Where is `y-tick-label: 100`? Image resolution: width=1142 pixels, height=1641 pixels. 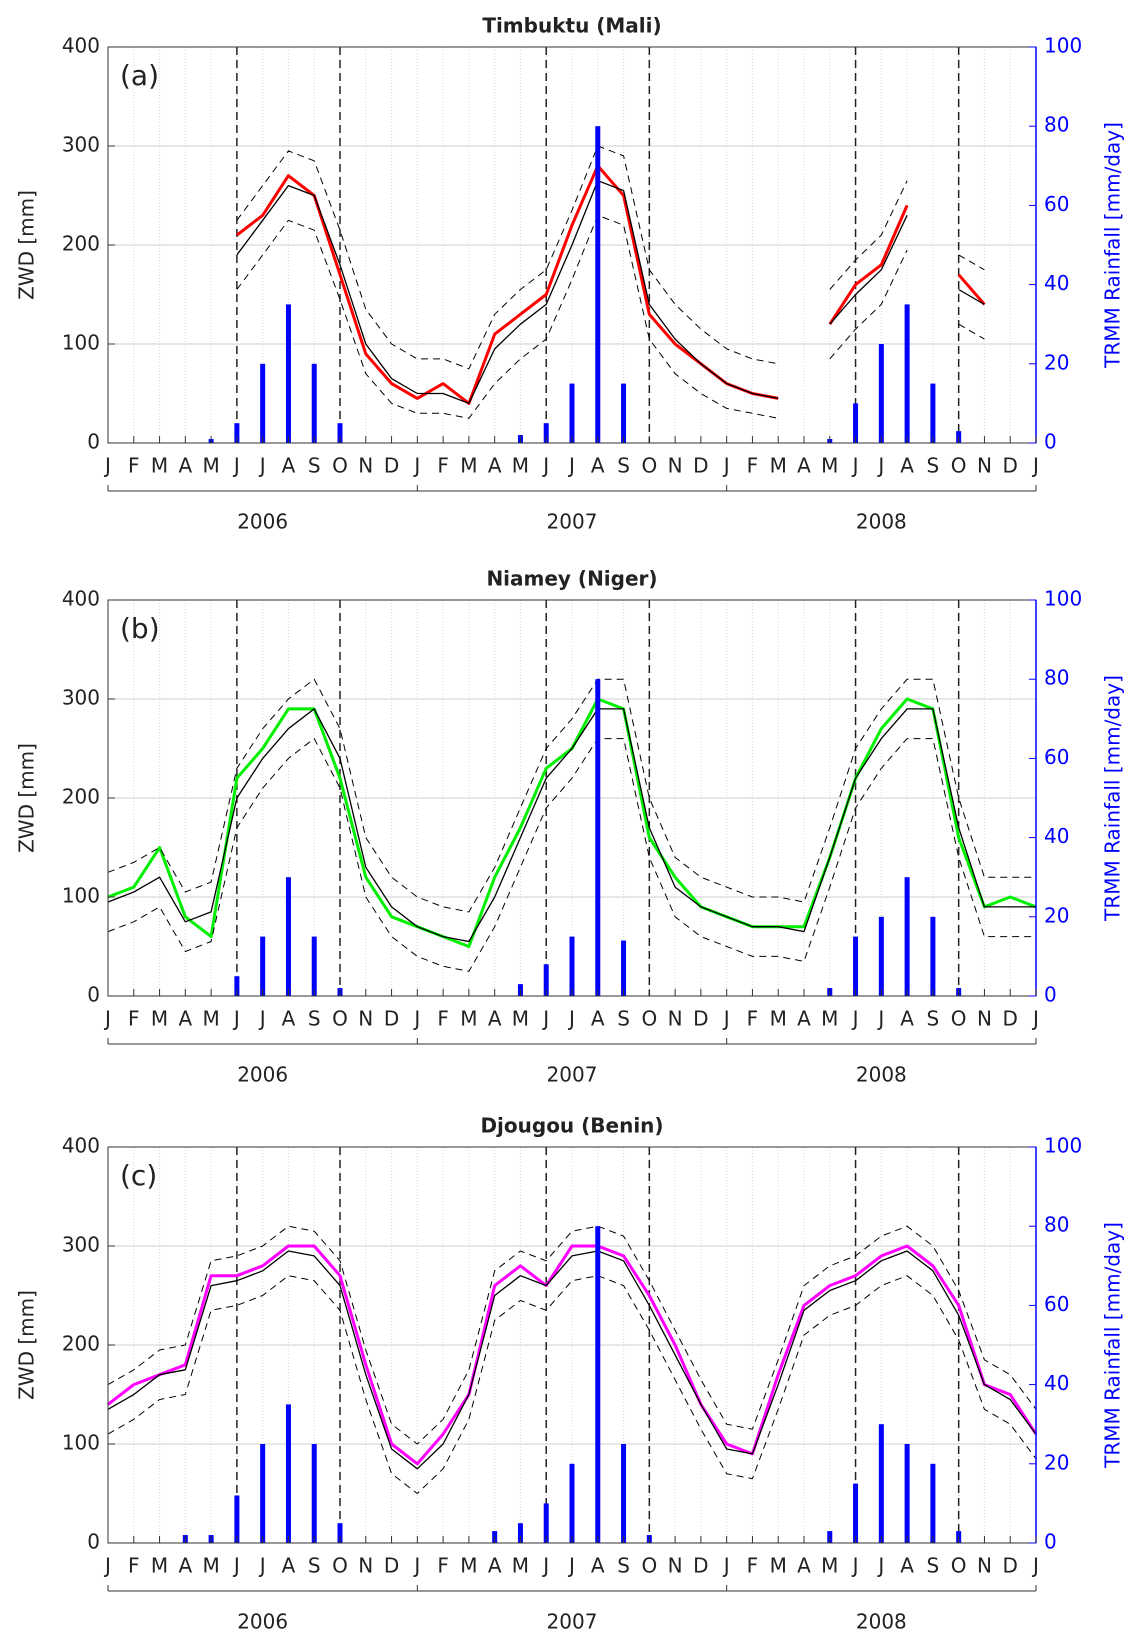 y-tick-label: 100 is located at coordinates (81, 1443).